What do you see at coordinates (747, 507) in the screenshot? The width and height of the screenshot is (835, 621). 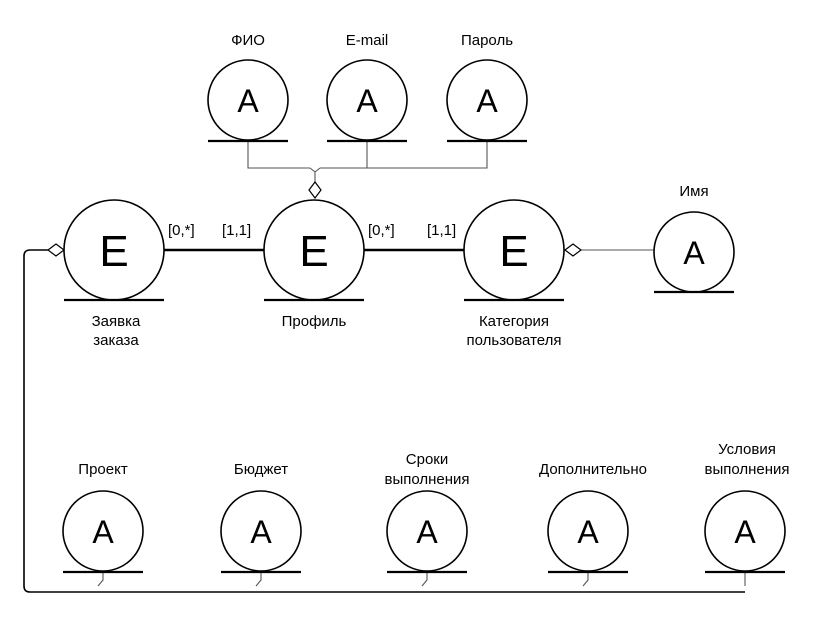 I see `attribute-conditions: Условия выполнения A` at bounding box center [747, 507].